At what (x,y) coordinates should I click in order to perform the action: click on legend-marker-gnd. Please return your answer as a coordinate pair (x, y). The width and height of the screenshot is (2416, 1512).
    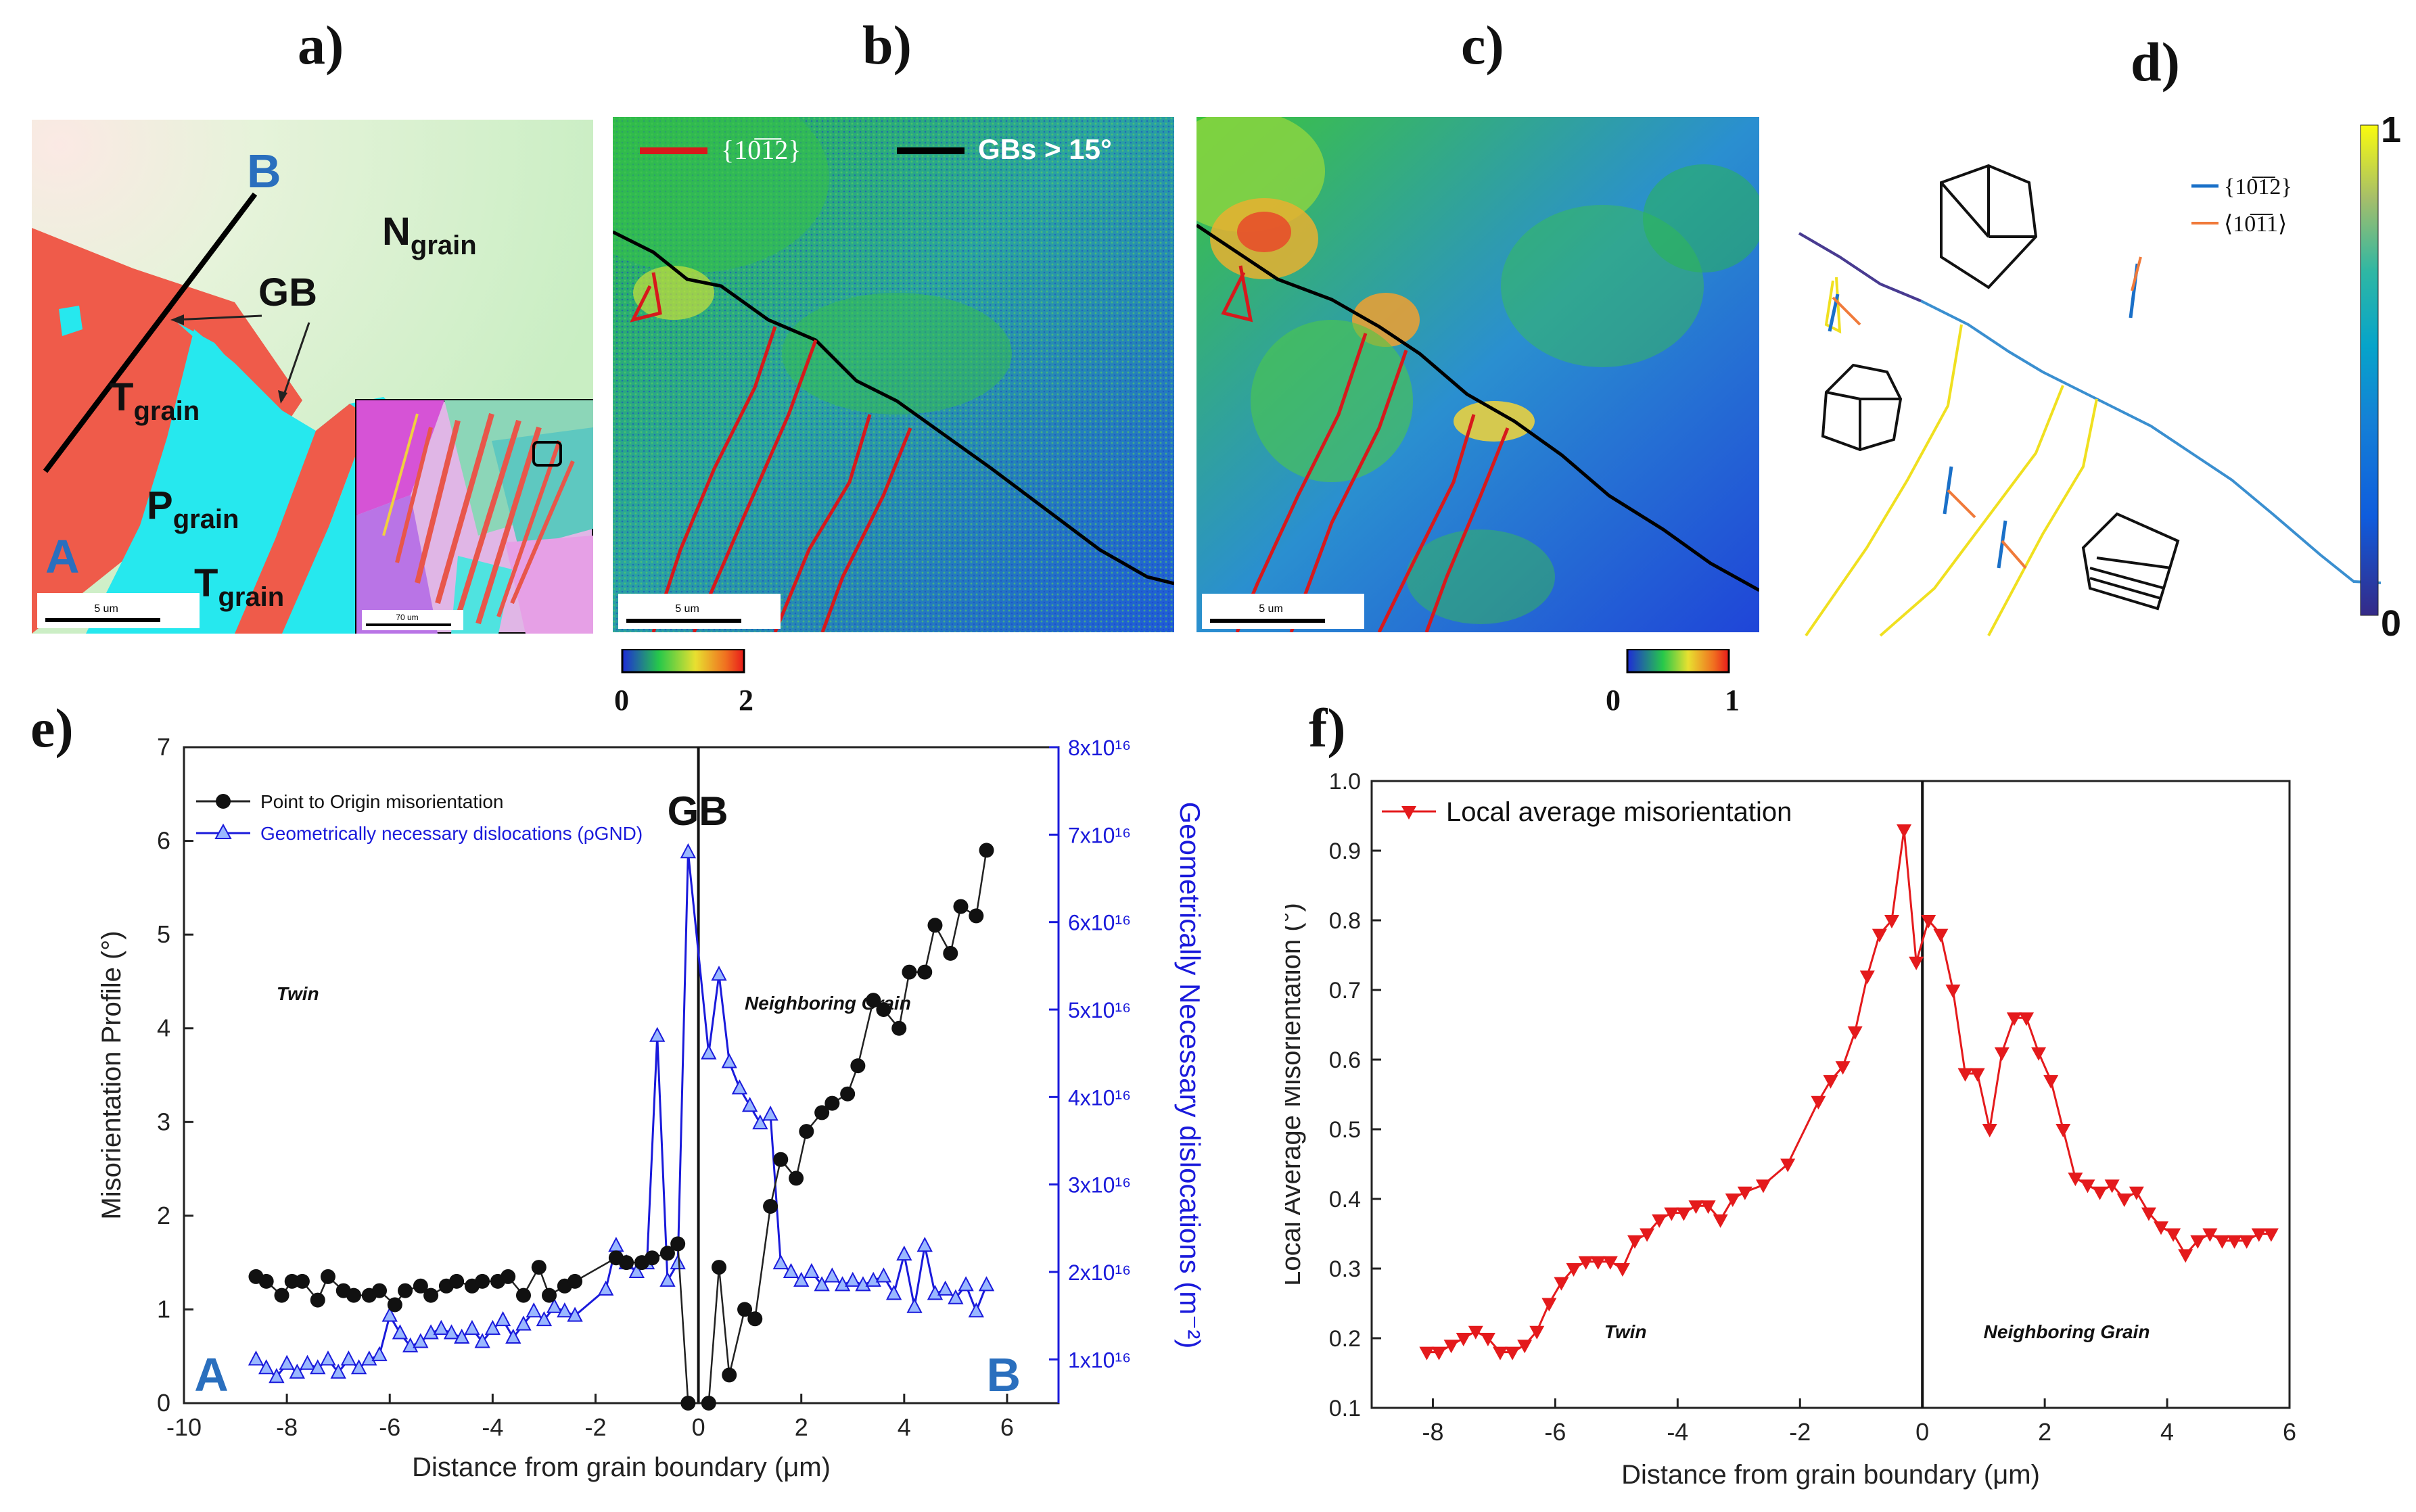
    Looking at the image, I should click on (223, 831).